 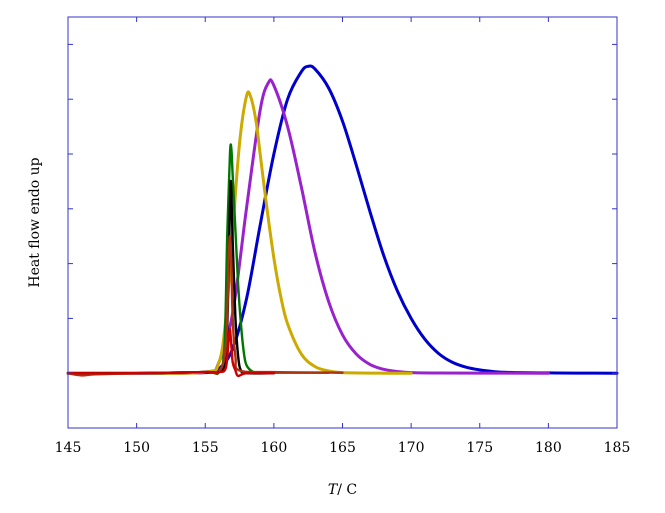 I want to click on x-tick-label: 145, so click(x=68, y=448).